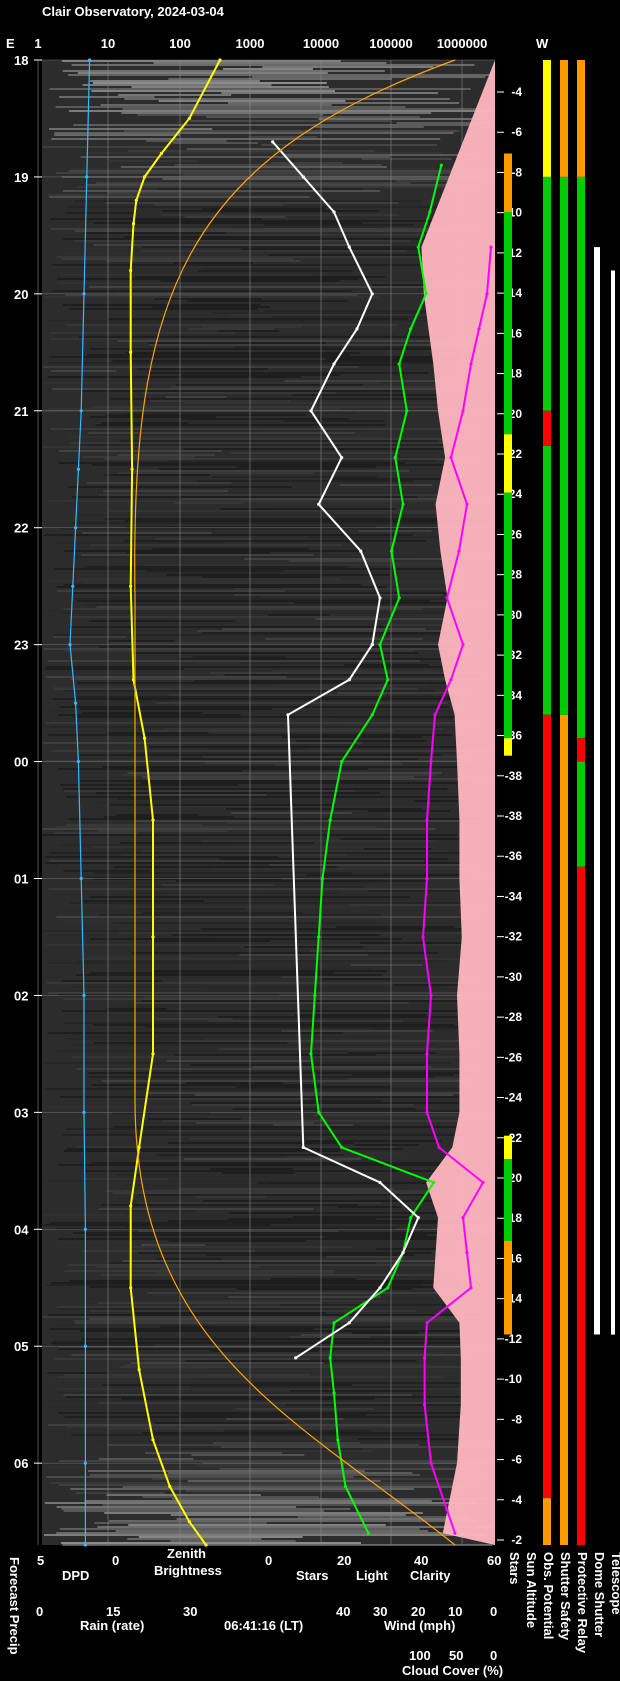 The width and height of the screenshot is (620, 1681). Describe the element at coordinates (430, 1575) in the screenshot. I see `clarity-label: Clarity` at that location.